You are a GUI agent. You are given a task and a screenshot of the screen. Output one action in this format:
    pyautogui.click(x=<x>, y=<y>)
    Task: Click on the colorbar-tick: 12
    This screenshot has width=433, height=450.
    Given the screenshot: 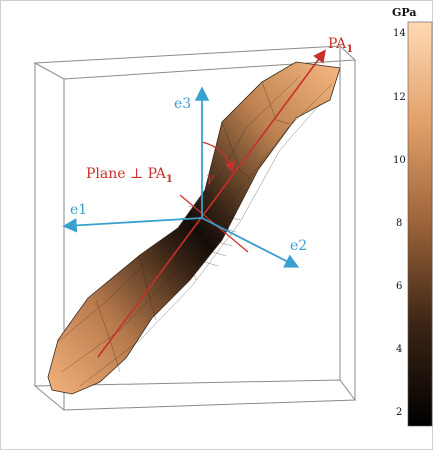 What is the action you would take?
    pyautogui.click(x=399, y=97)
    